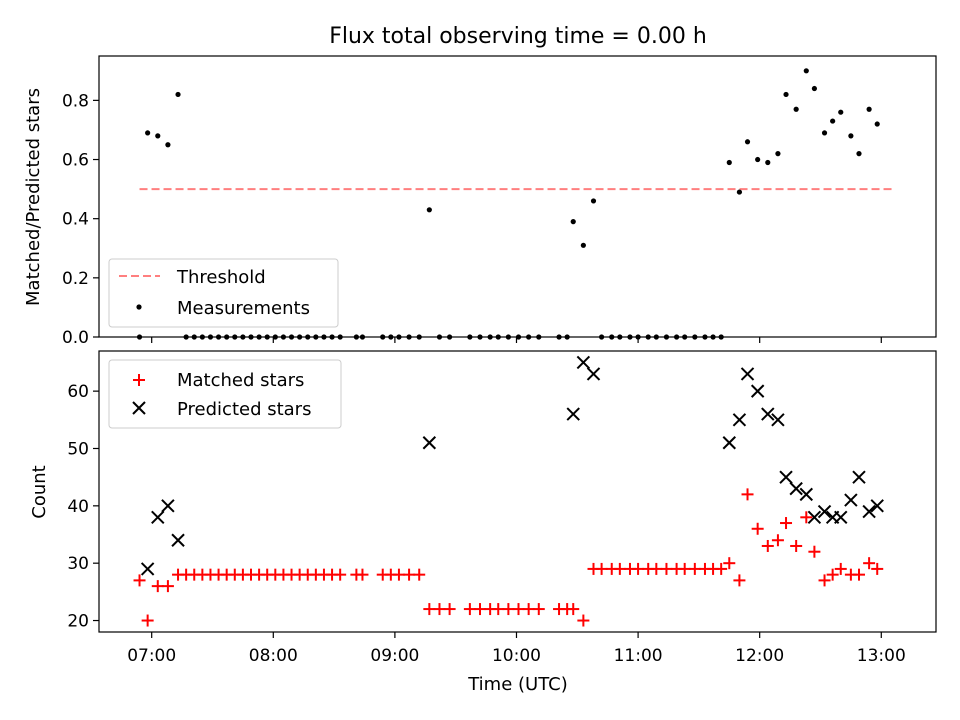 This screenshot has height=720, width=960. Describe the element at coordinates (151, 656) in the screenshot. I see `x-tick-label: 07:00` at that location.